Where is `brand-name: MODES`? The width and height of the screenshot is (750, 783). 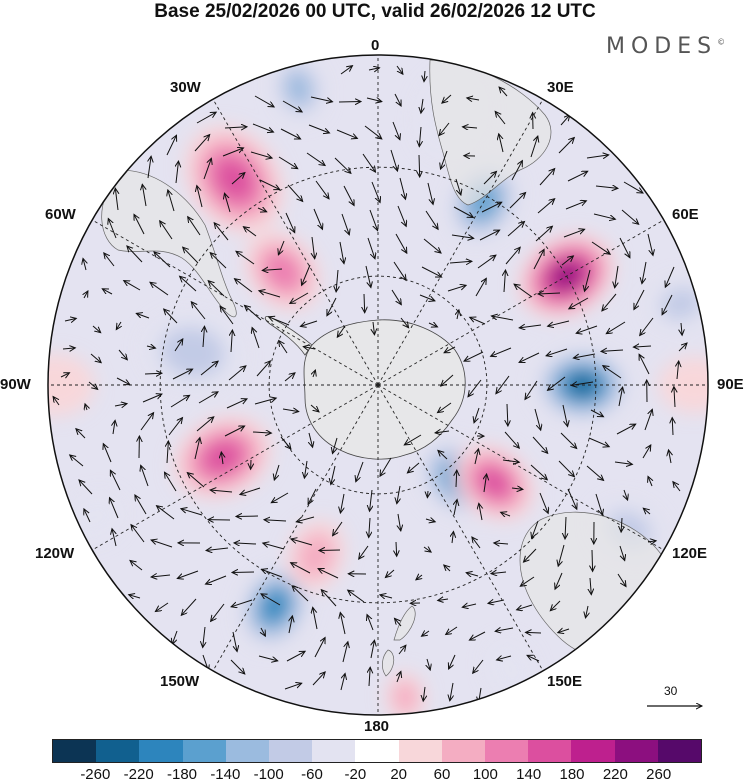 brand-name: MODES is located at coordinates (662, 46).